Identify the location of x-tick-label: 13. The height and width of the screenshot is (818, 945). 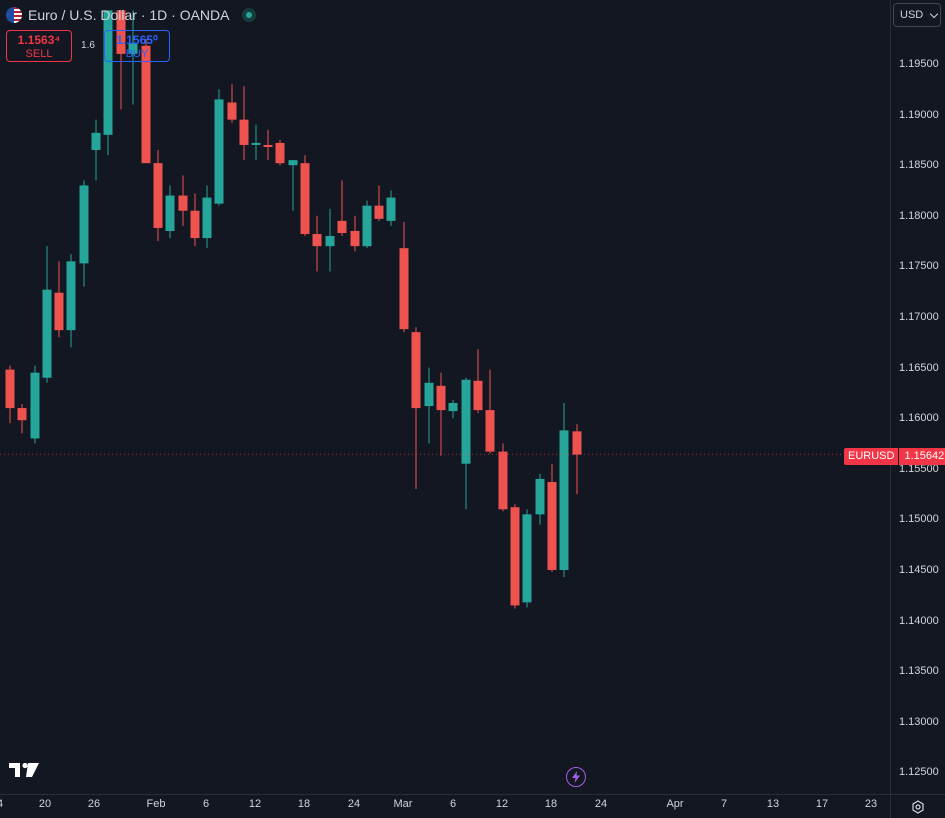
(773, 804).